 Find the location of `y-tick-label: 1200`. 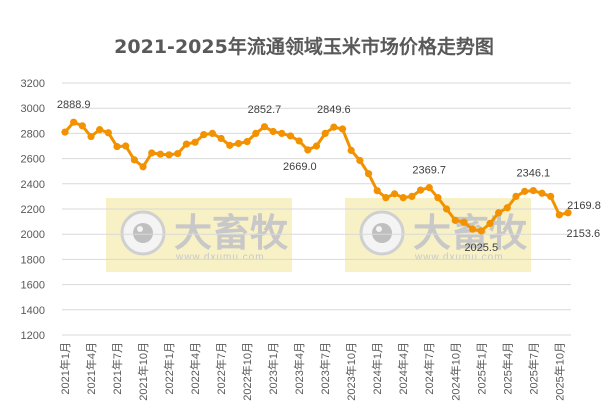

y-tick-label: 1200 is located at coordinates (33, 336).